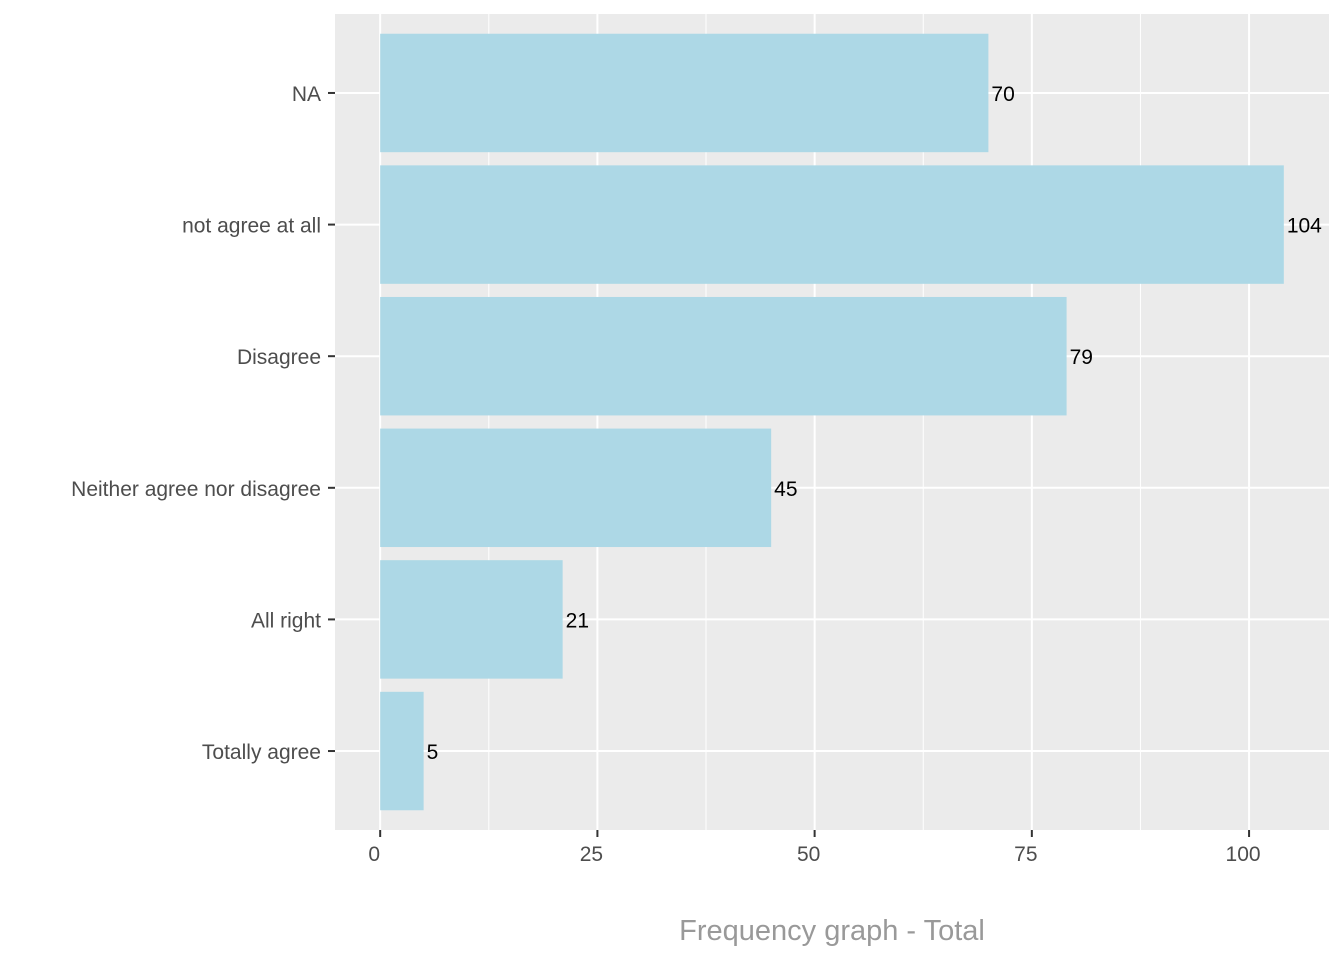  What do you see at coordinates (196, 489) in the screenshot?
I see `y-tick-label: Neither agree nor disagree` at bounding box center [196, 489].